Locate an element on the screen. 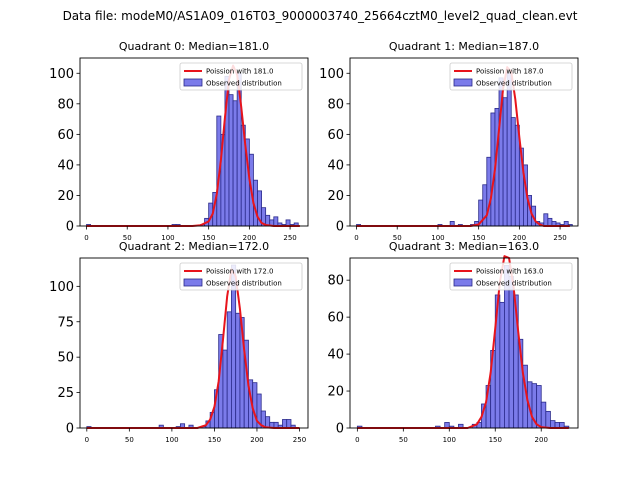 This screenshot has height=480, width=640. legend-label-poisson: Poission with 172.0 is located at coordinates (240, 272).